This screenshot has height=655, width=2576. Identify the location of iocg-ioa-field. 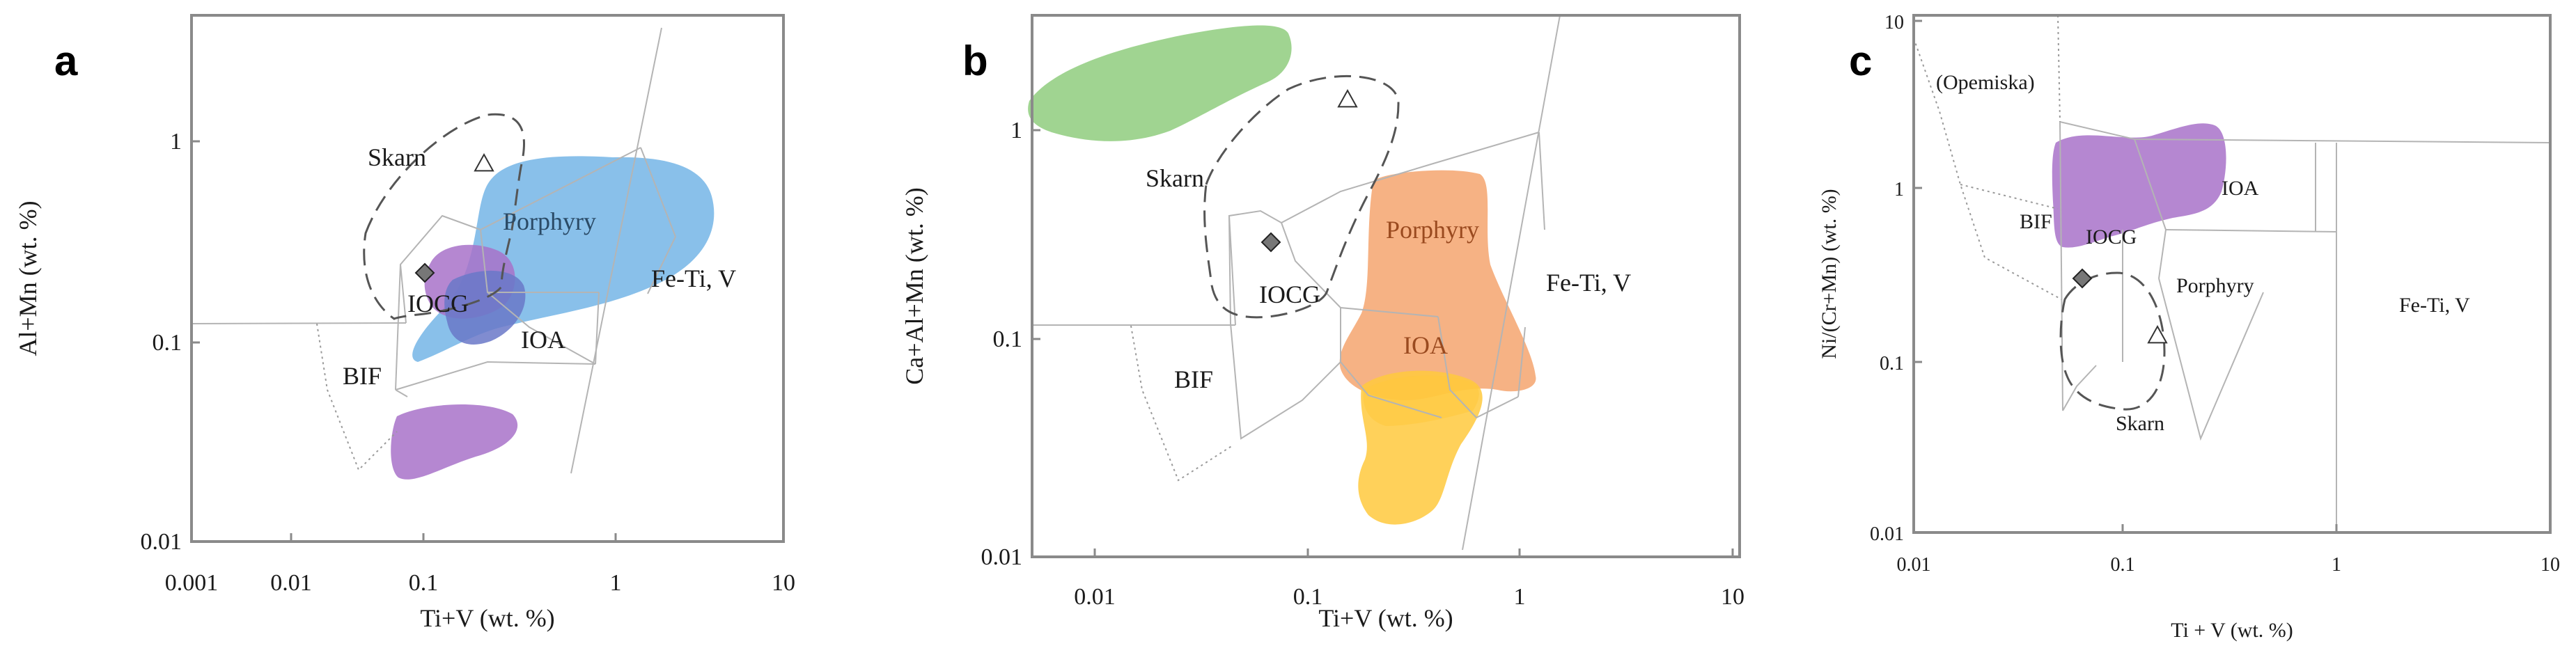
(2139, 185).